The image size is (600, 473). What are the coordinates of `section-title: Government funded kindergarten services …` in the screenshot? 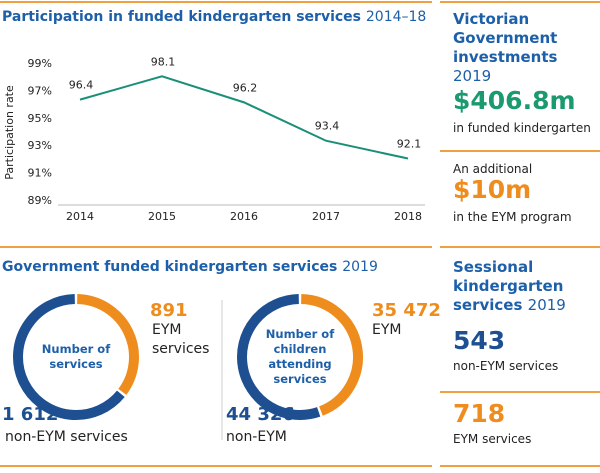 It's located at (190, 267).